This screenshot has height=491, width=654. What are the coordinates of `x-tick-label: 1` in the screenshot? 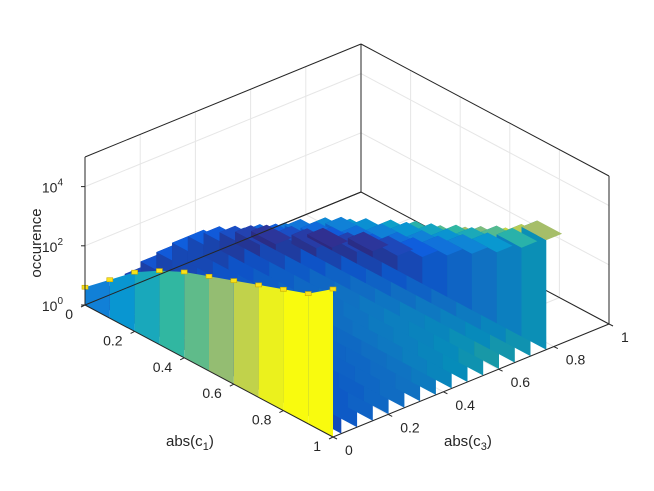 It's located at (317, 446).